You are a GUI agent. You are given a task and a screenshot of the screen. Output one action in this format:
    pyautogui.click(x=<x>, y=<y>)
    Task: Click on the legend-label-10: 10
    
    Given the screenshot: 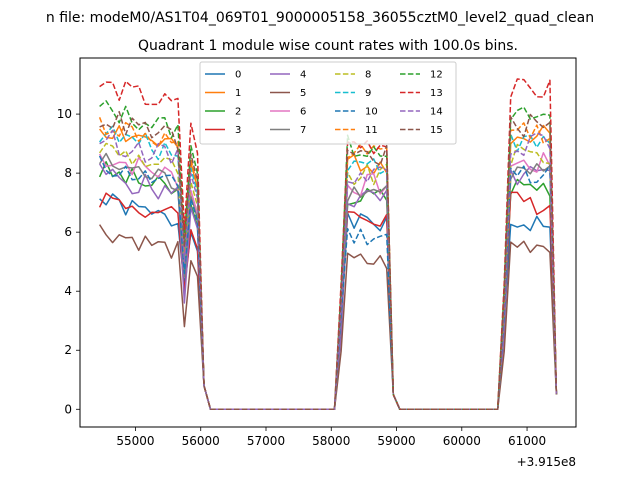 What is the action you would take?
    pyautogui.click(x=371, y=112)
    